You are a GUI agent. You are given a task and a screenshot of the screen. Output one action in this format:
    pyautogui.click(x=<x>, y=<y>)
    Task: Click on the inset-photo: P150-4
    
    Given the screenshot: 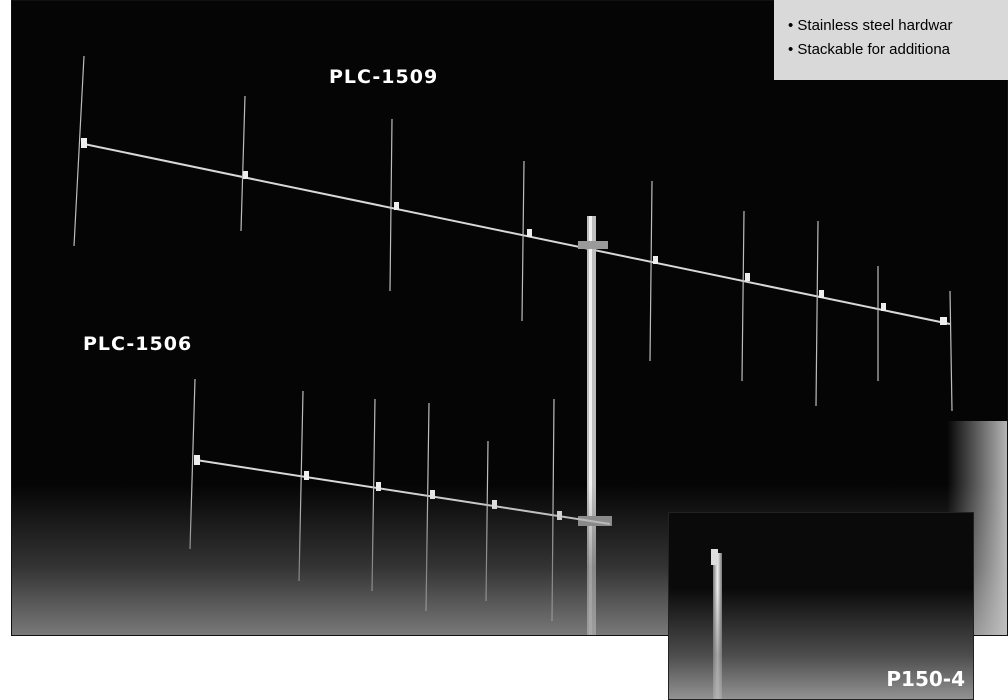 What is the action you would take?
    pyautogui.click(x=821, y=606)
    